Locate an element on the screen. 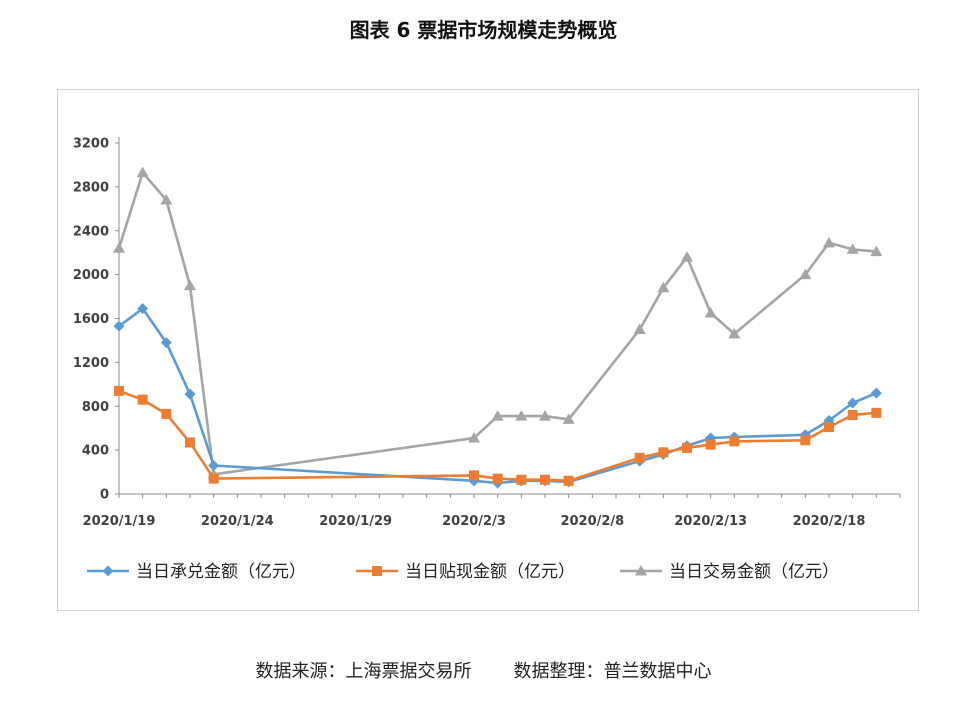  x-tick-label: 2020/1/29 is located at coordinates (355, 521).